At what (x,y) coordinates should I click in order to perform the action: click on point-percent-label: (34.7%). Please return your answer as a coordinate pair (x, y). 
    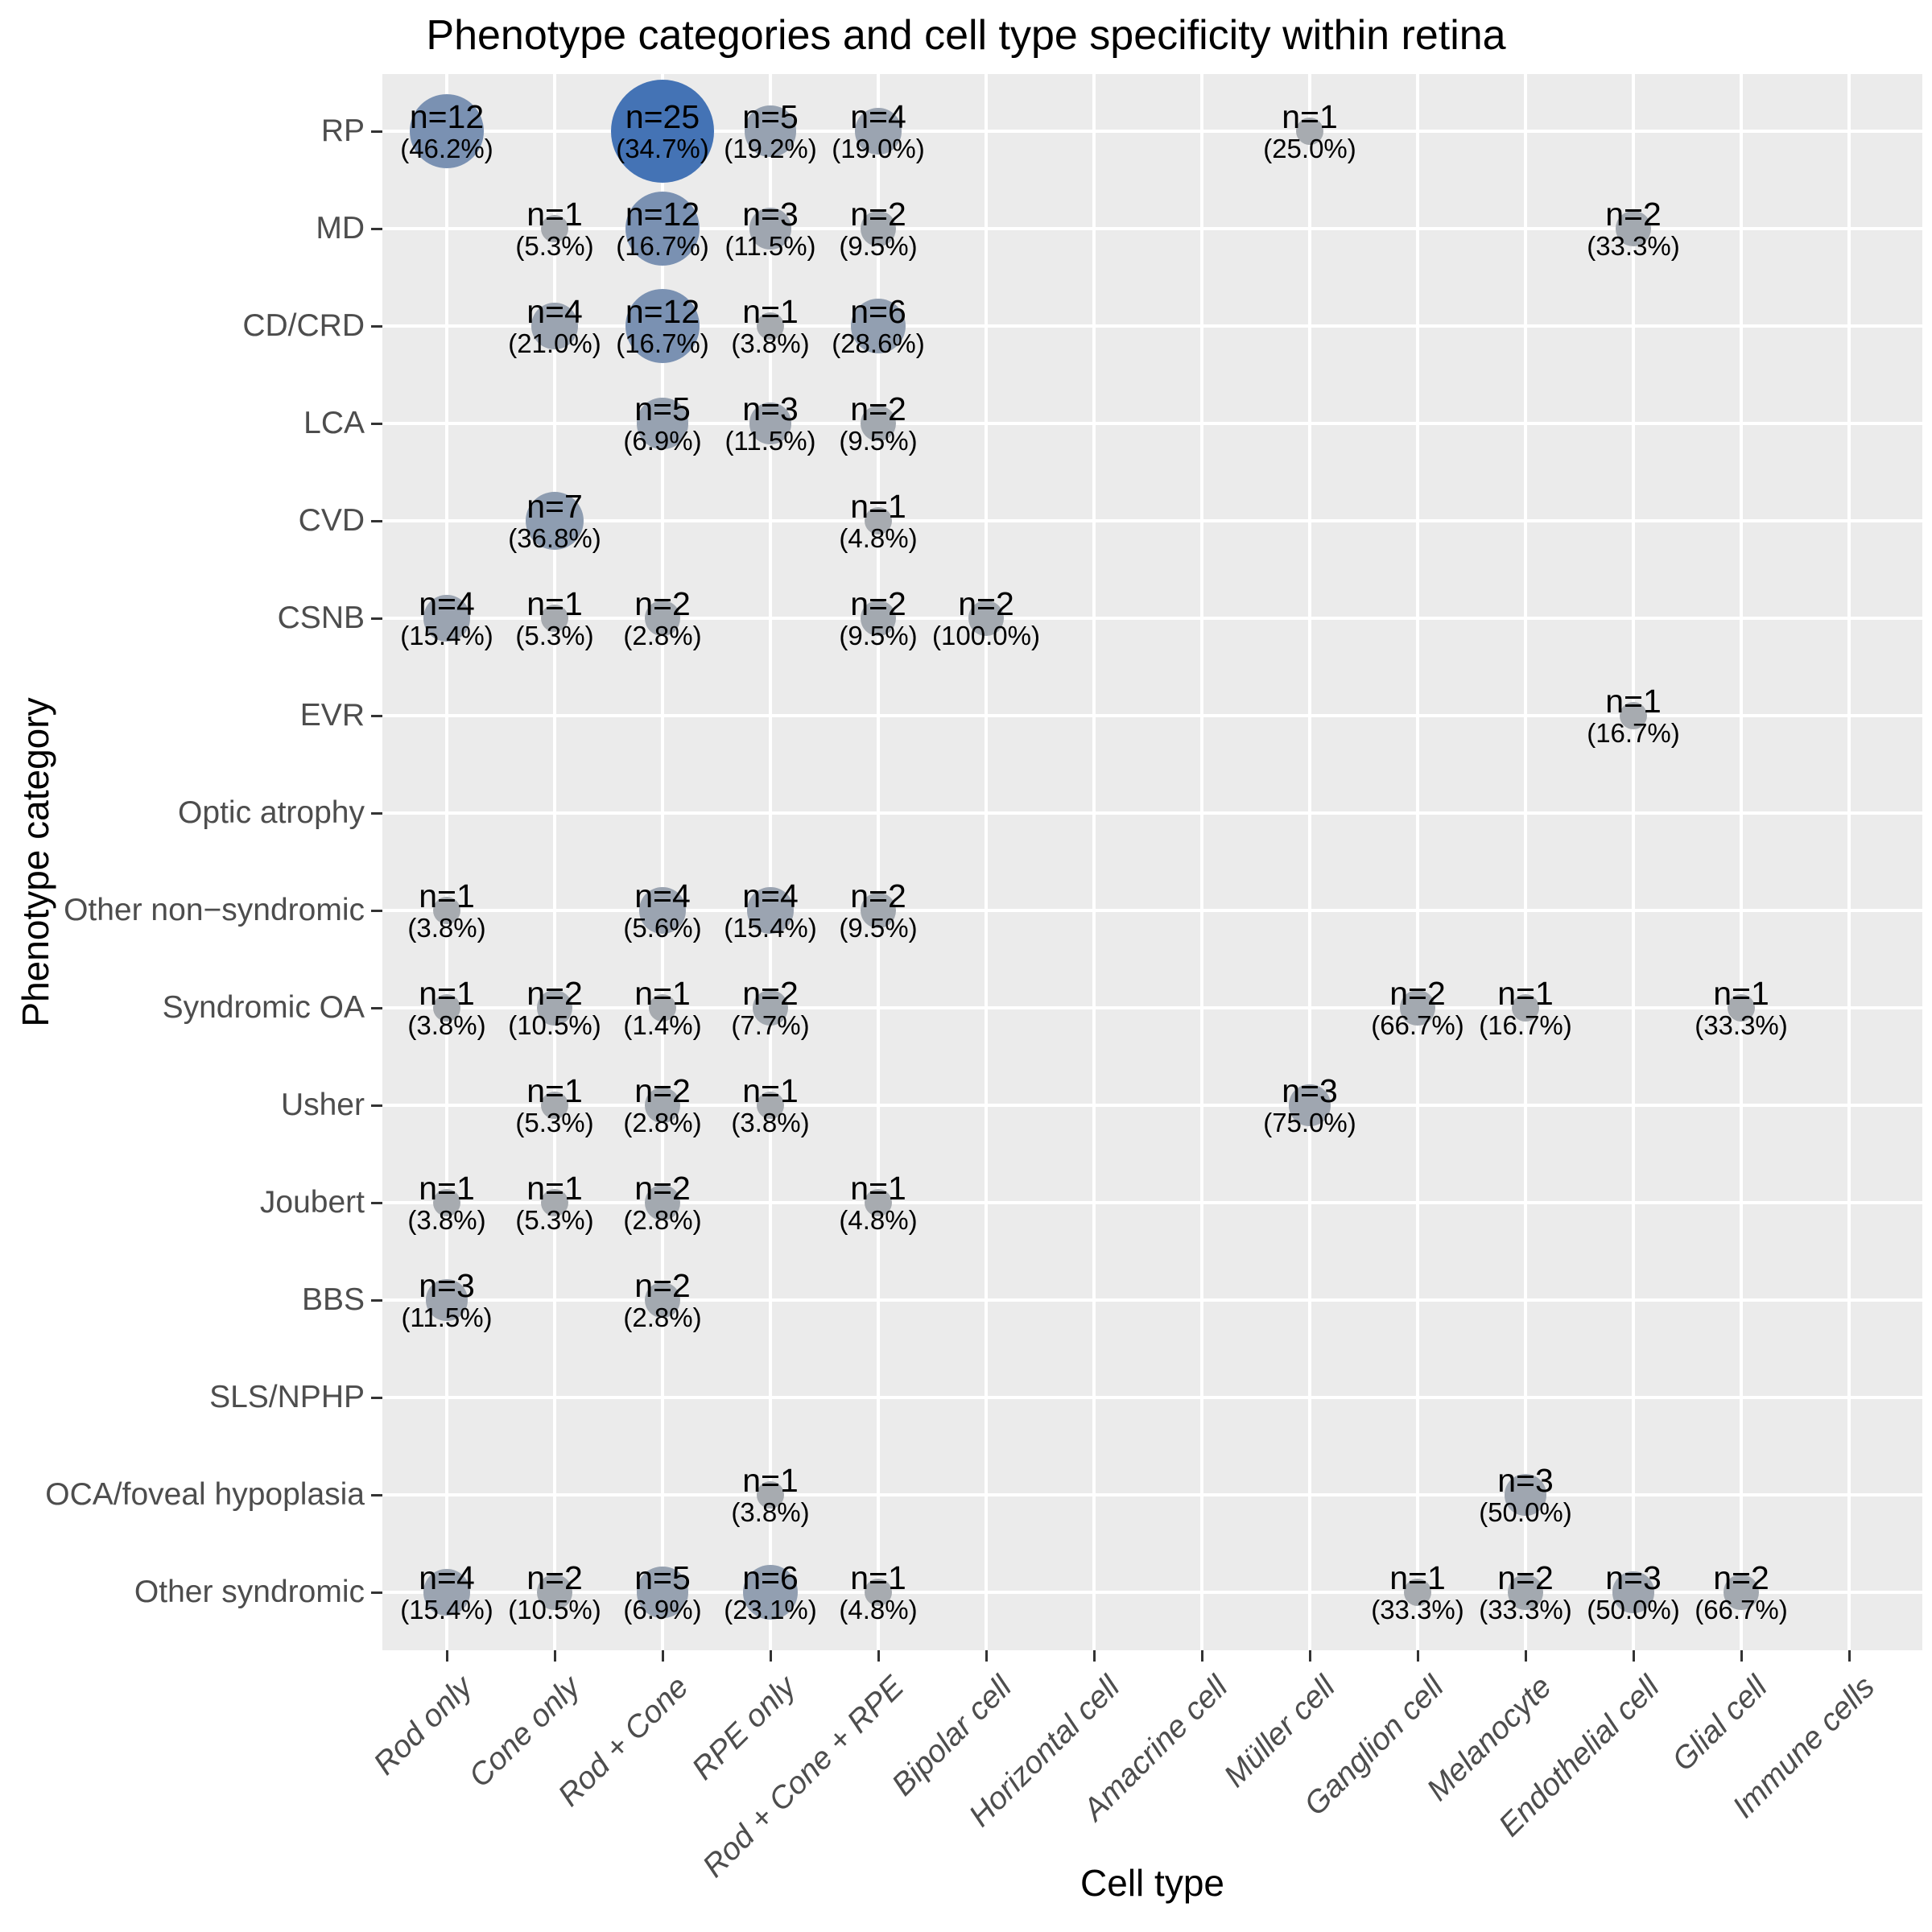
    Looking at the image, I should click on (662, 148).